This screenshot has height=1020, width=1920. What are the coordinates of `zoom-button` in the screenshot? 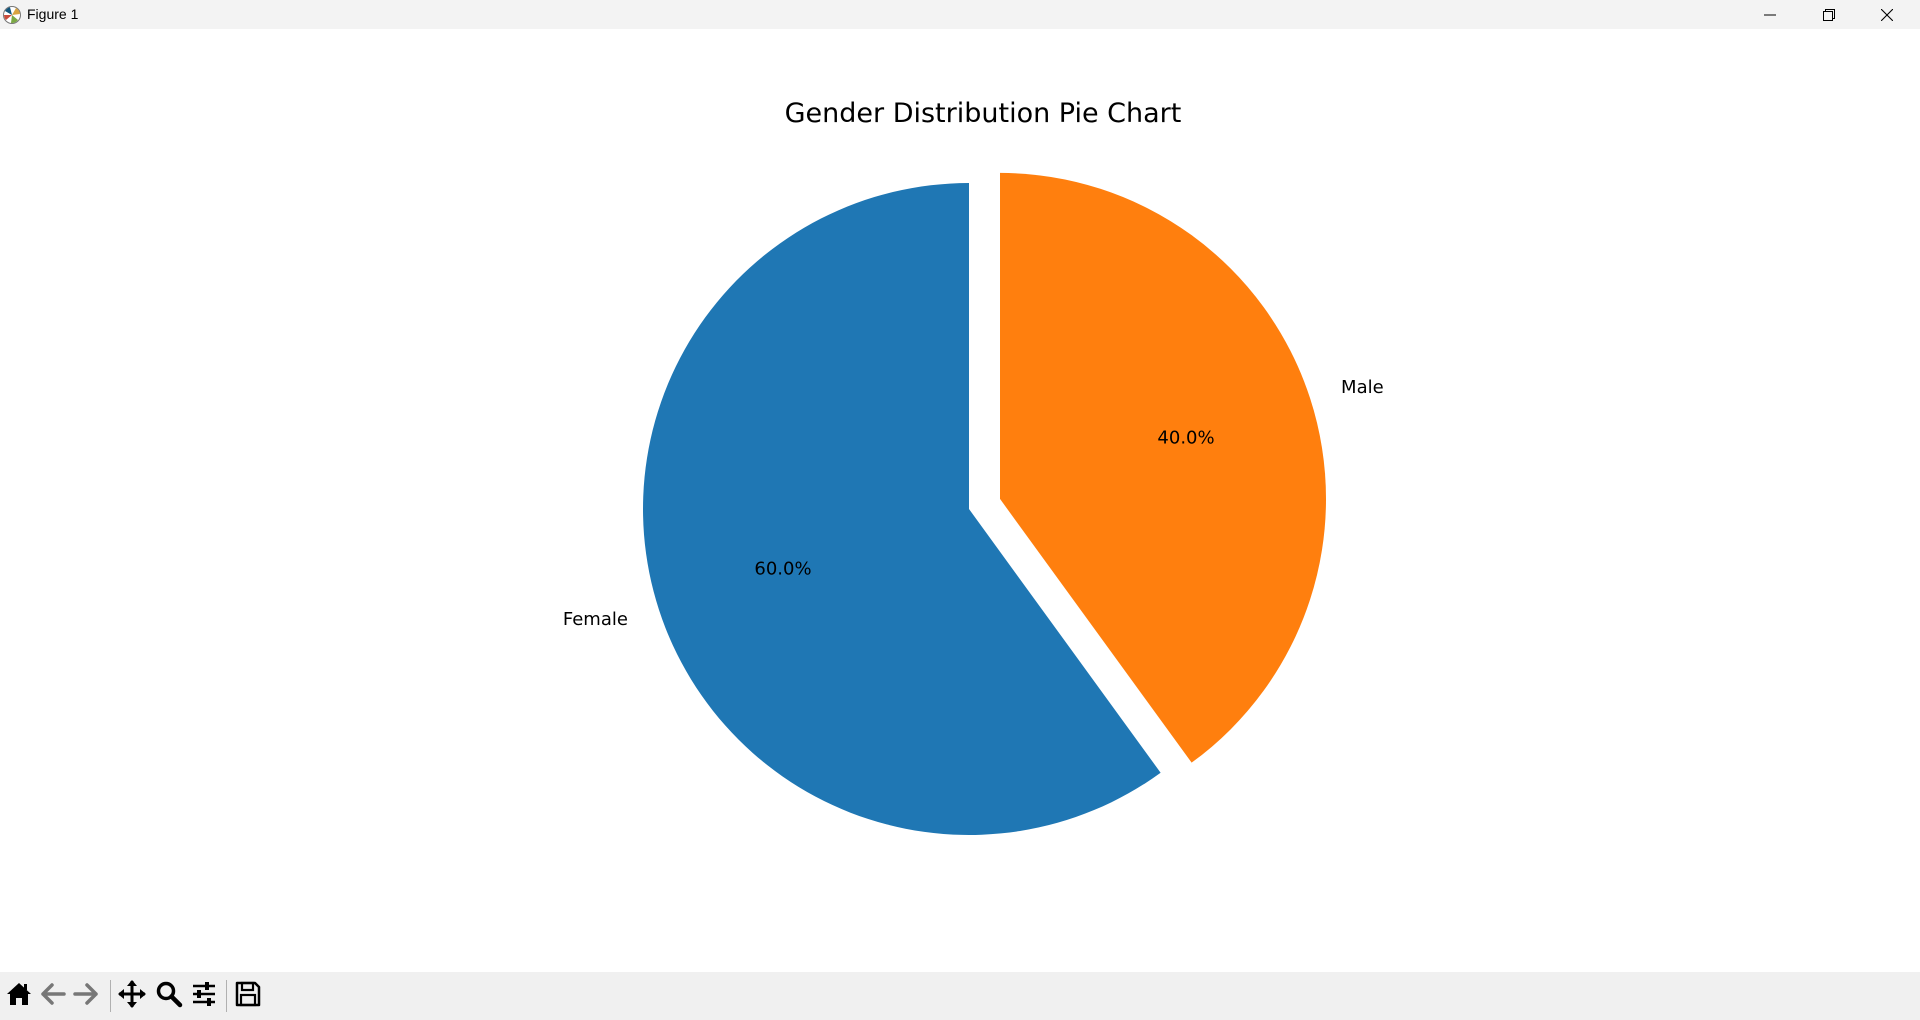 It's located at (169, 996).